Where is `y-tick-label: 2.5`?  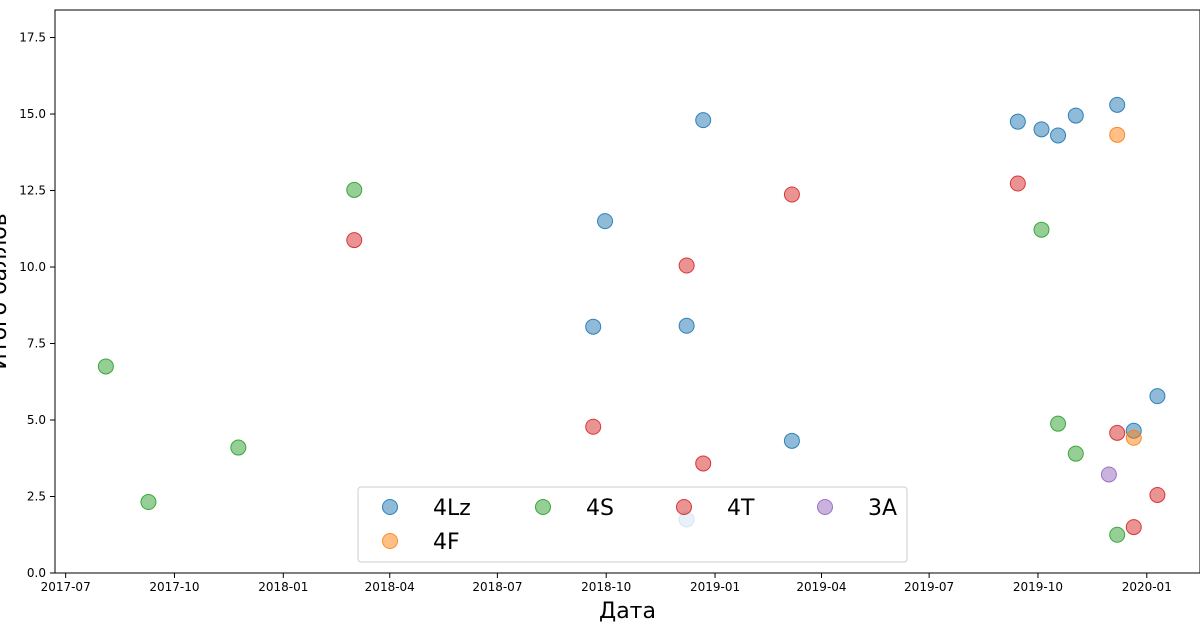
y-tick-label: 2.5 is located at coordinates (36, 497).